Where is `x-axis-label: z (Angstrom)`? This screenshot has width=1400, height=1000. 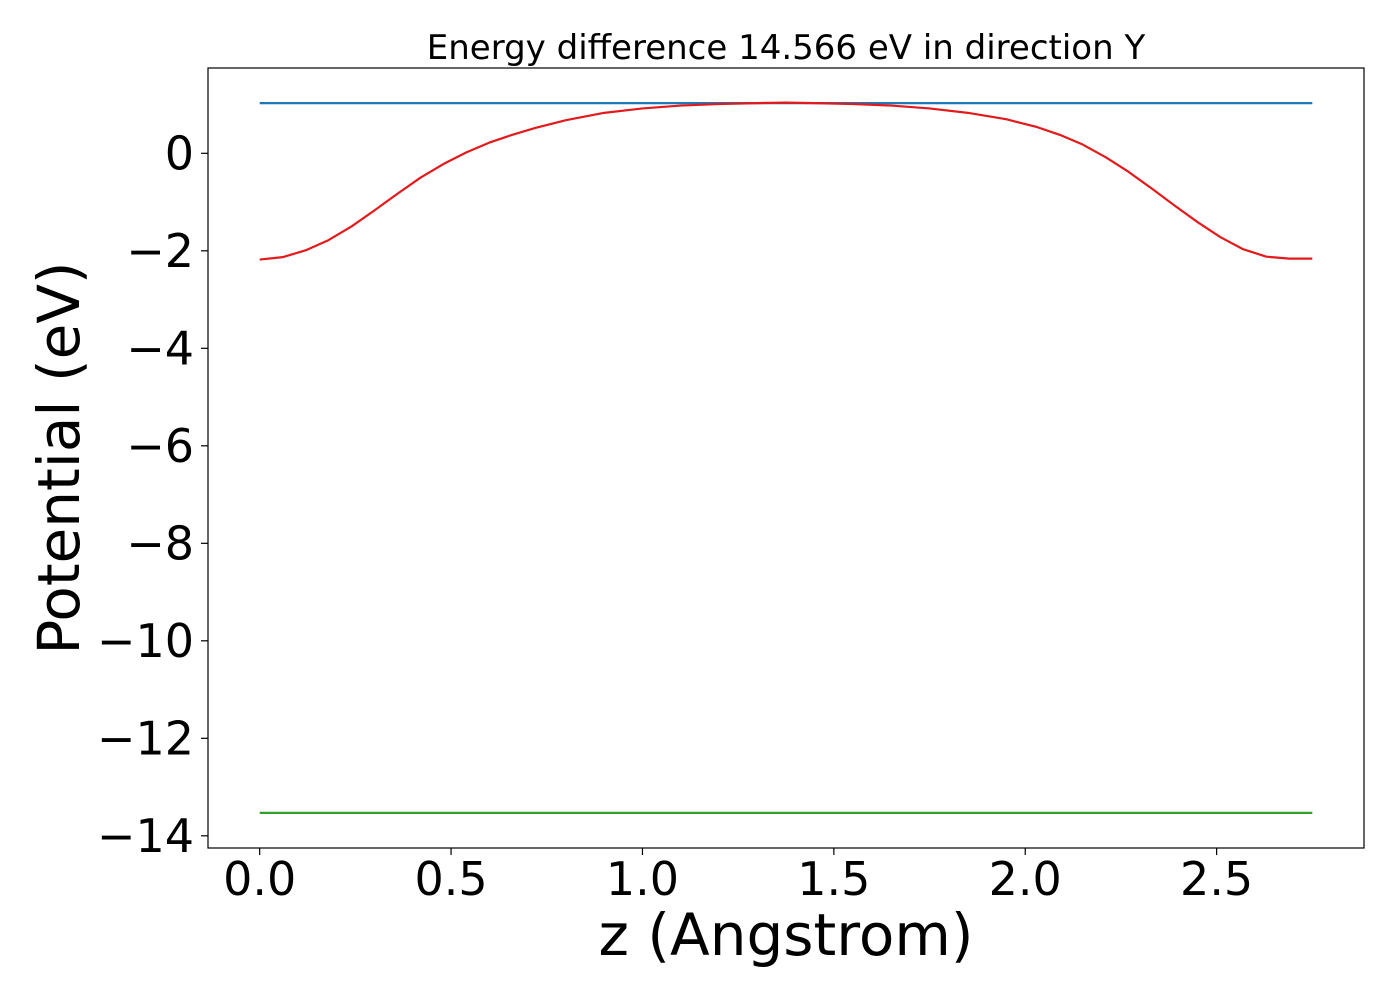
x-axis-label: z (Angstrom) is located at coordinates (786, 935).